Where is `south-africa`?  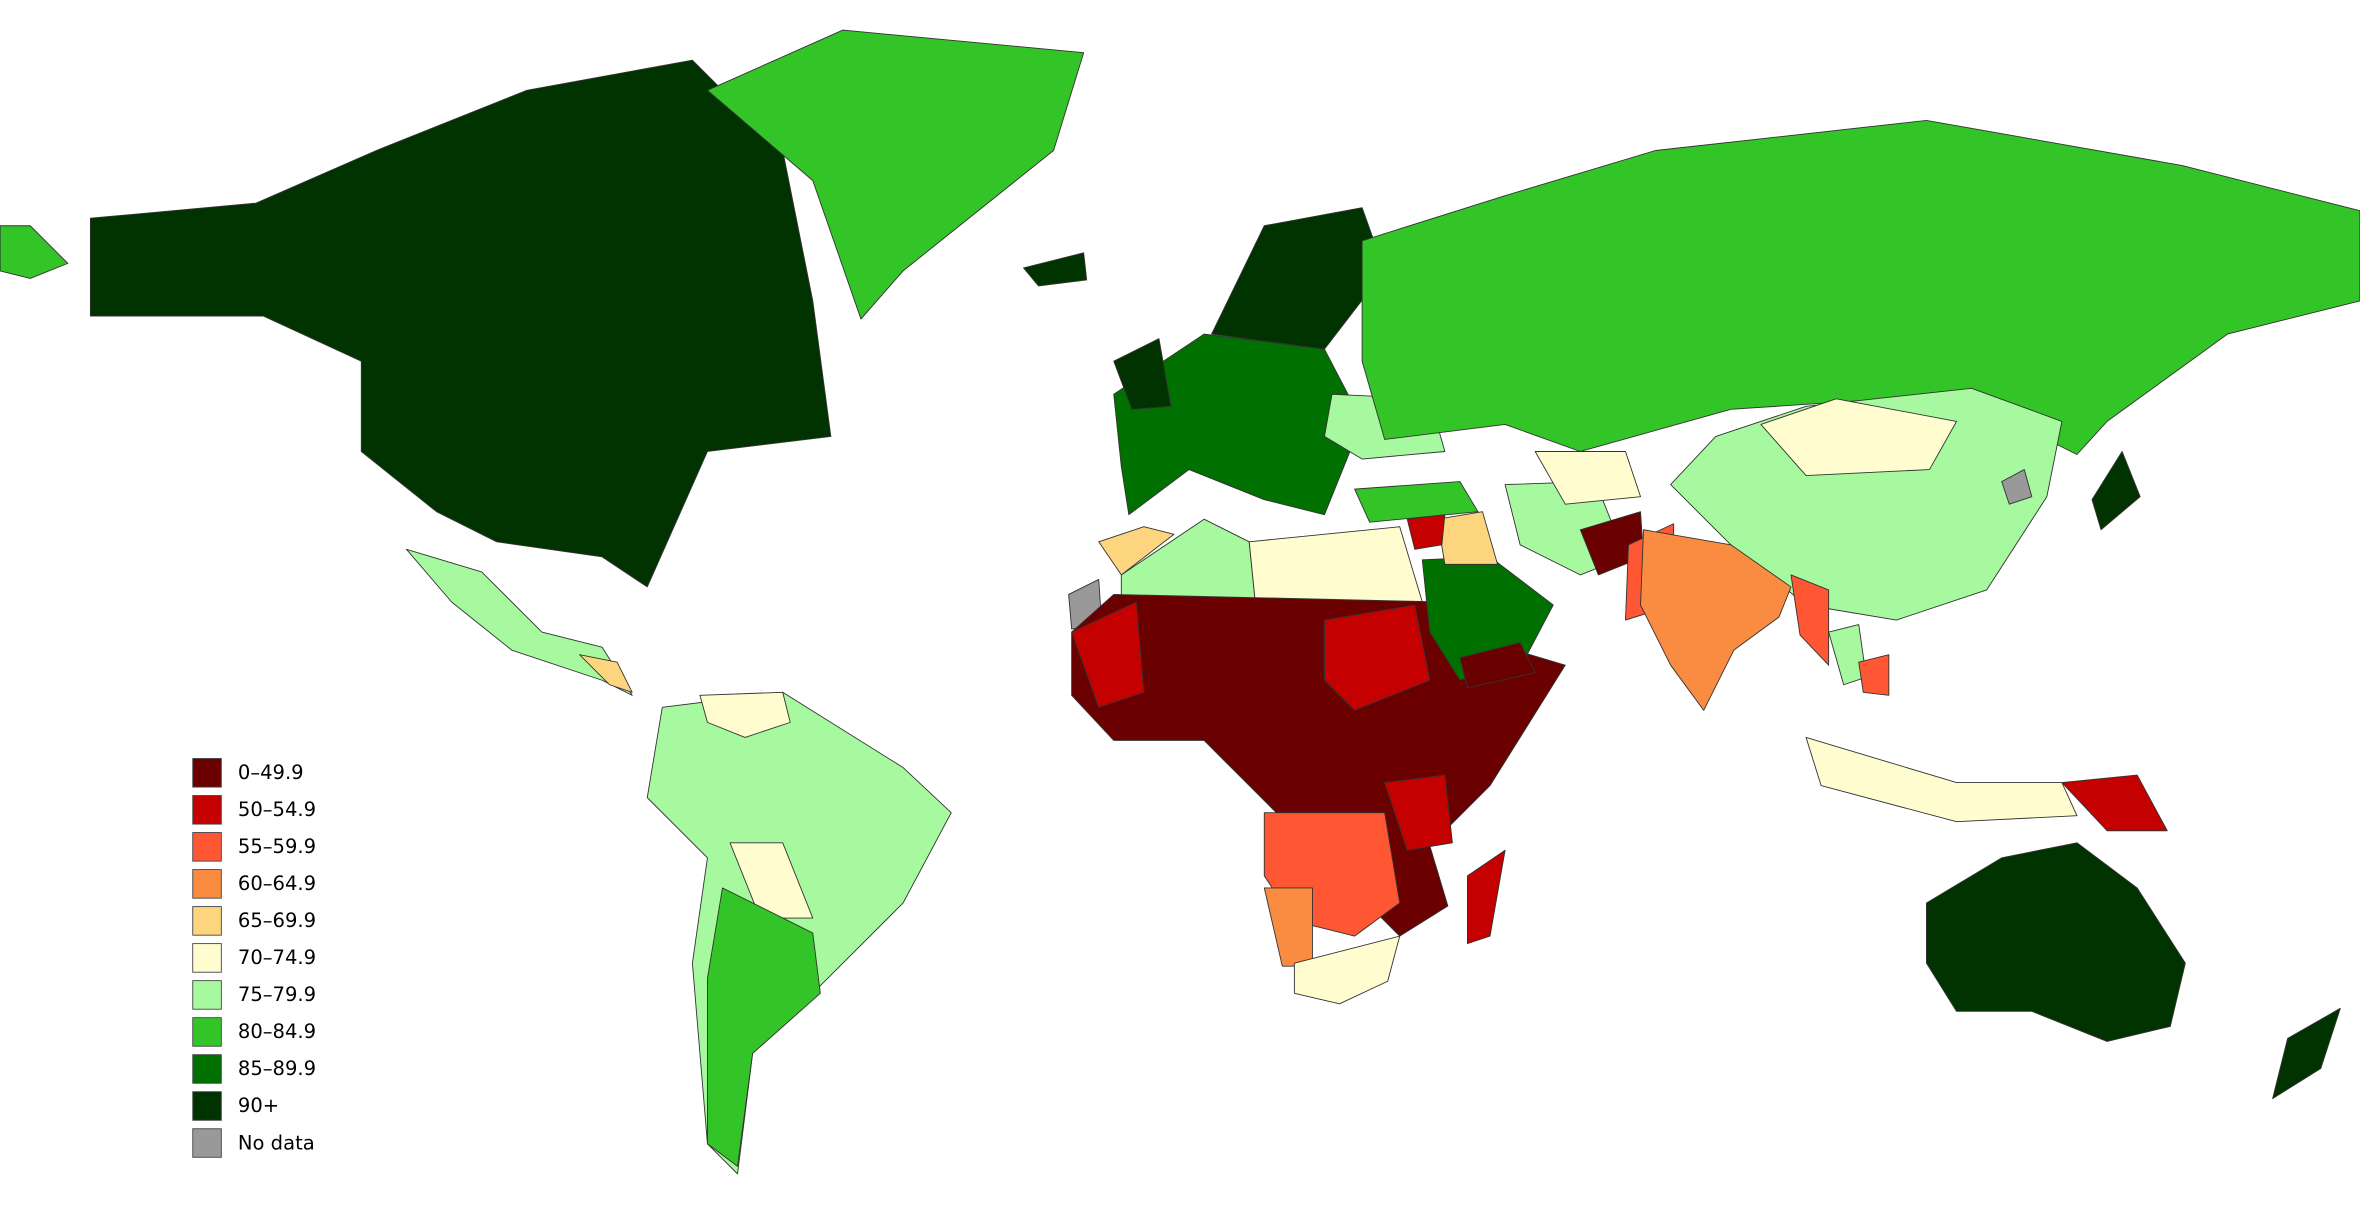 south-africa is located at coordinates (1347, 970).